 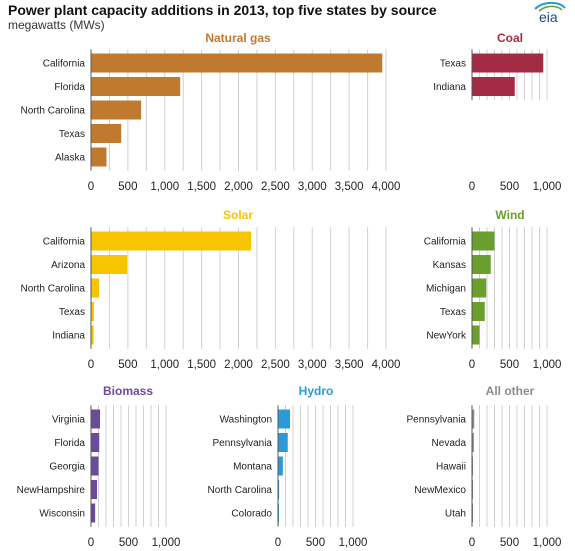 What do you see at coordinates (472, 543) in the screenshot?
I see `all-other-tick-label: 0` at bounding box center [472, 543].